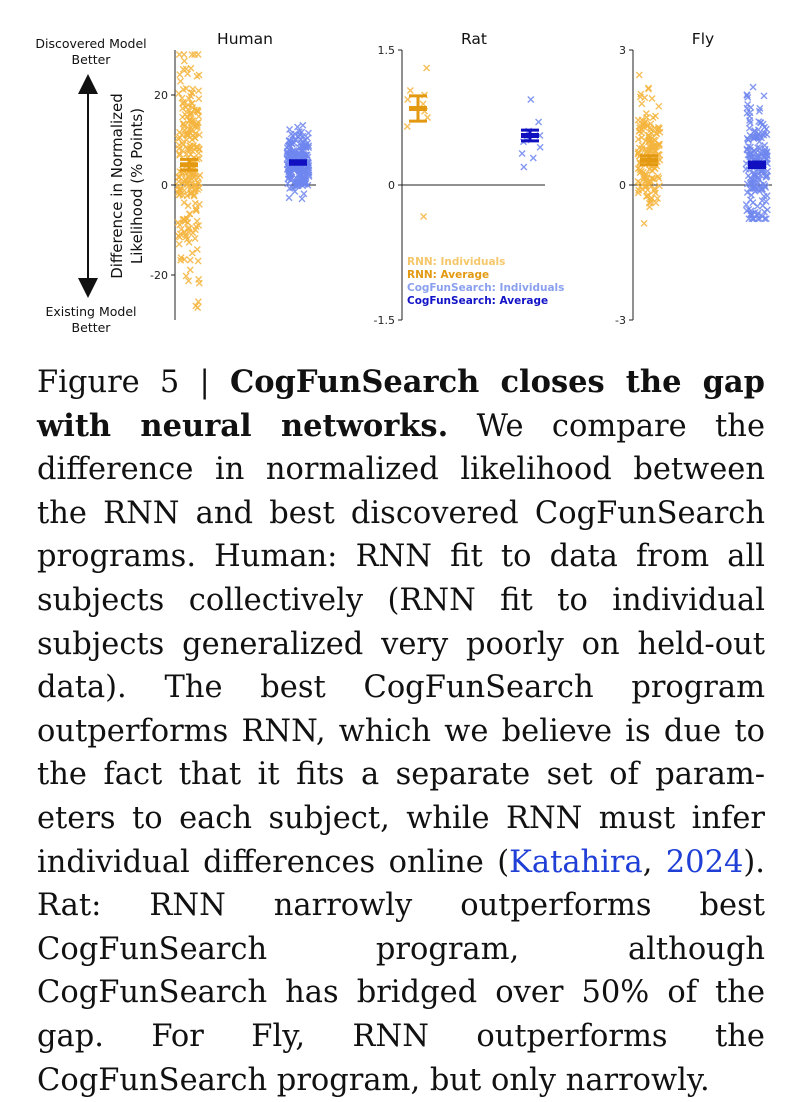 Image resolution: width=792 pixels, height=1102 pixels. I want to click on rat-point-rnn, so click(410, 90).